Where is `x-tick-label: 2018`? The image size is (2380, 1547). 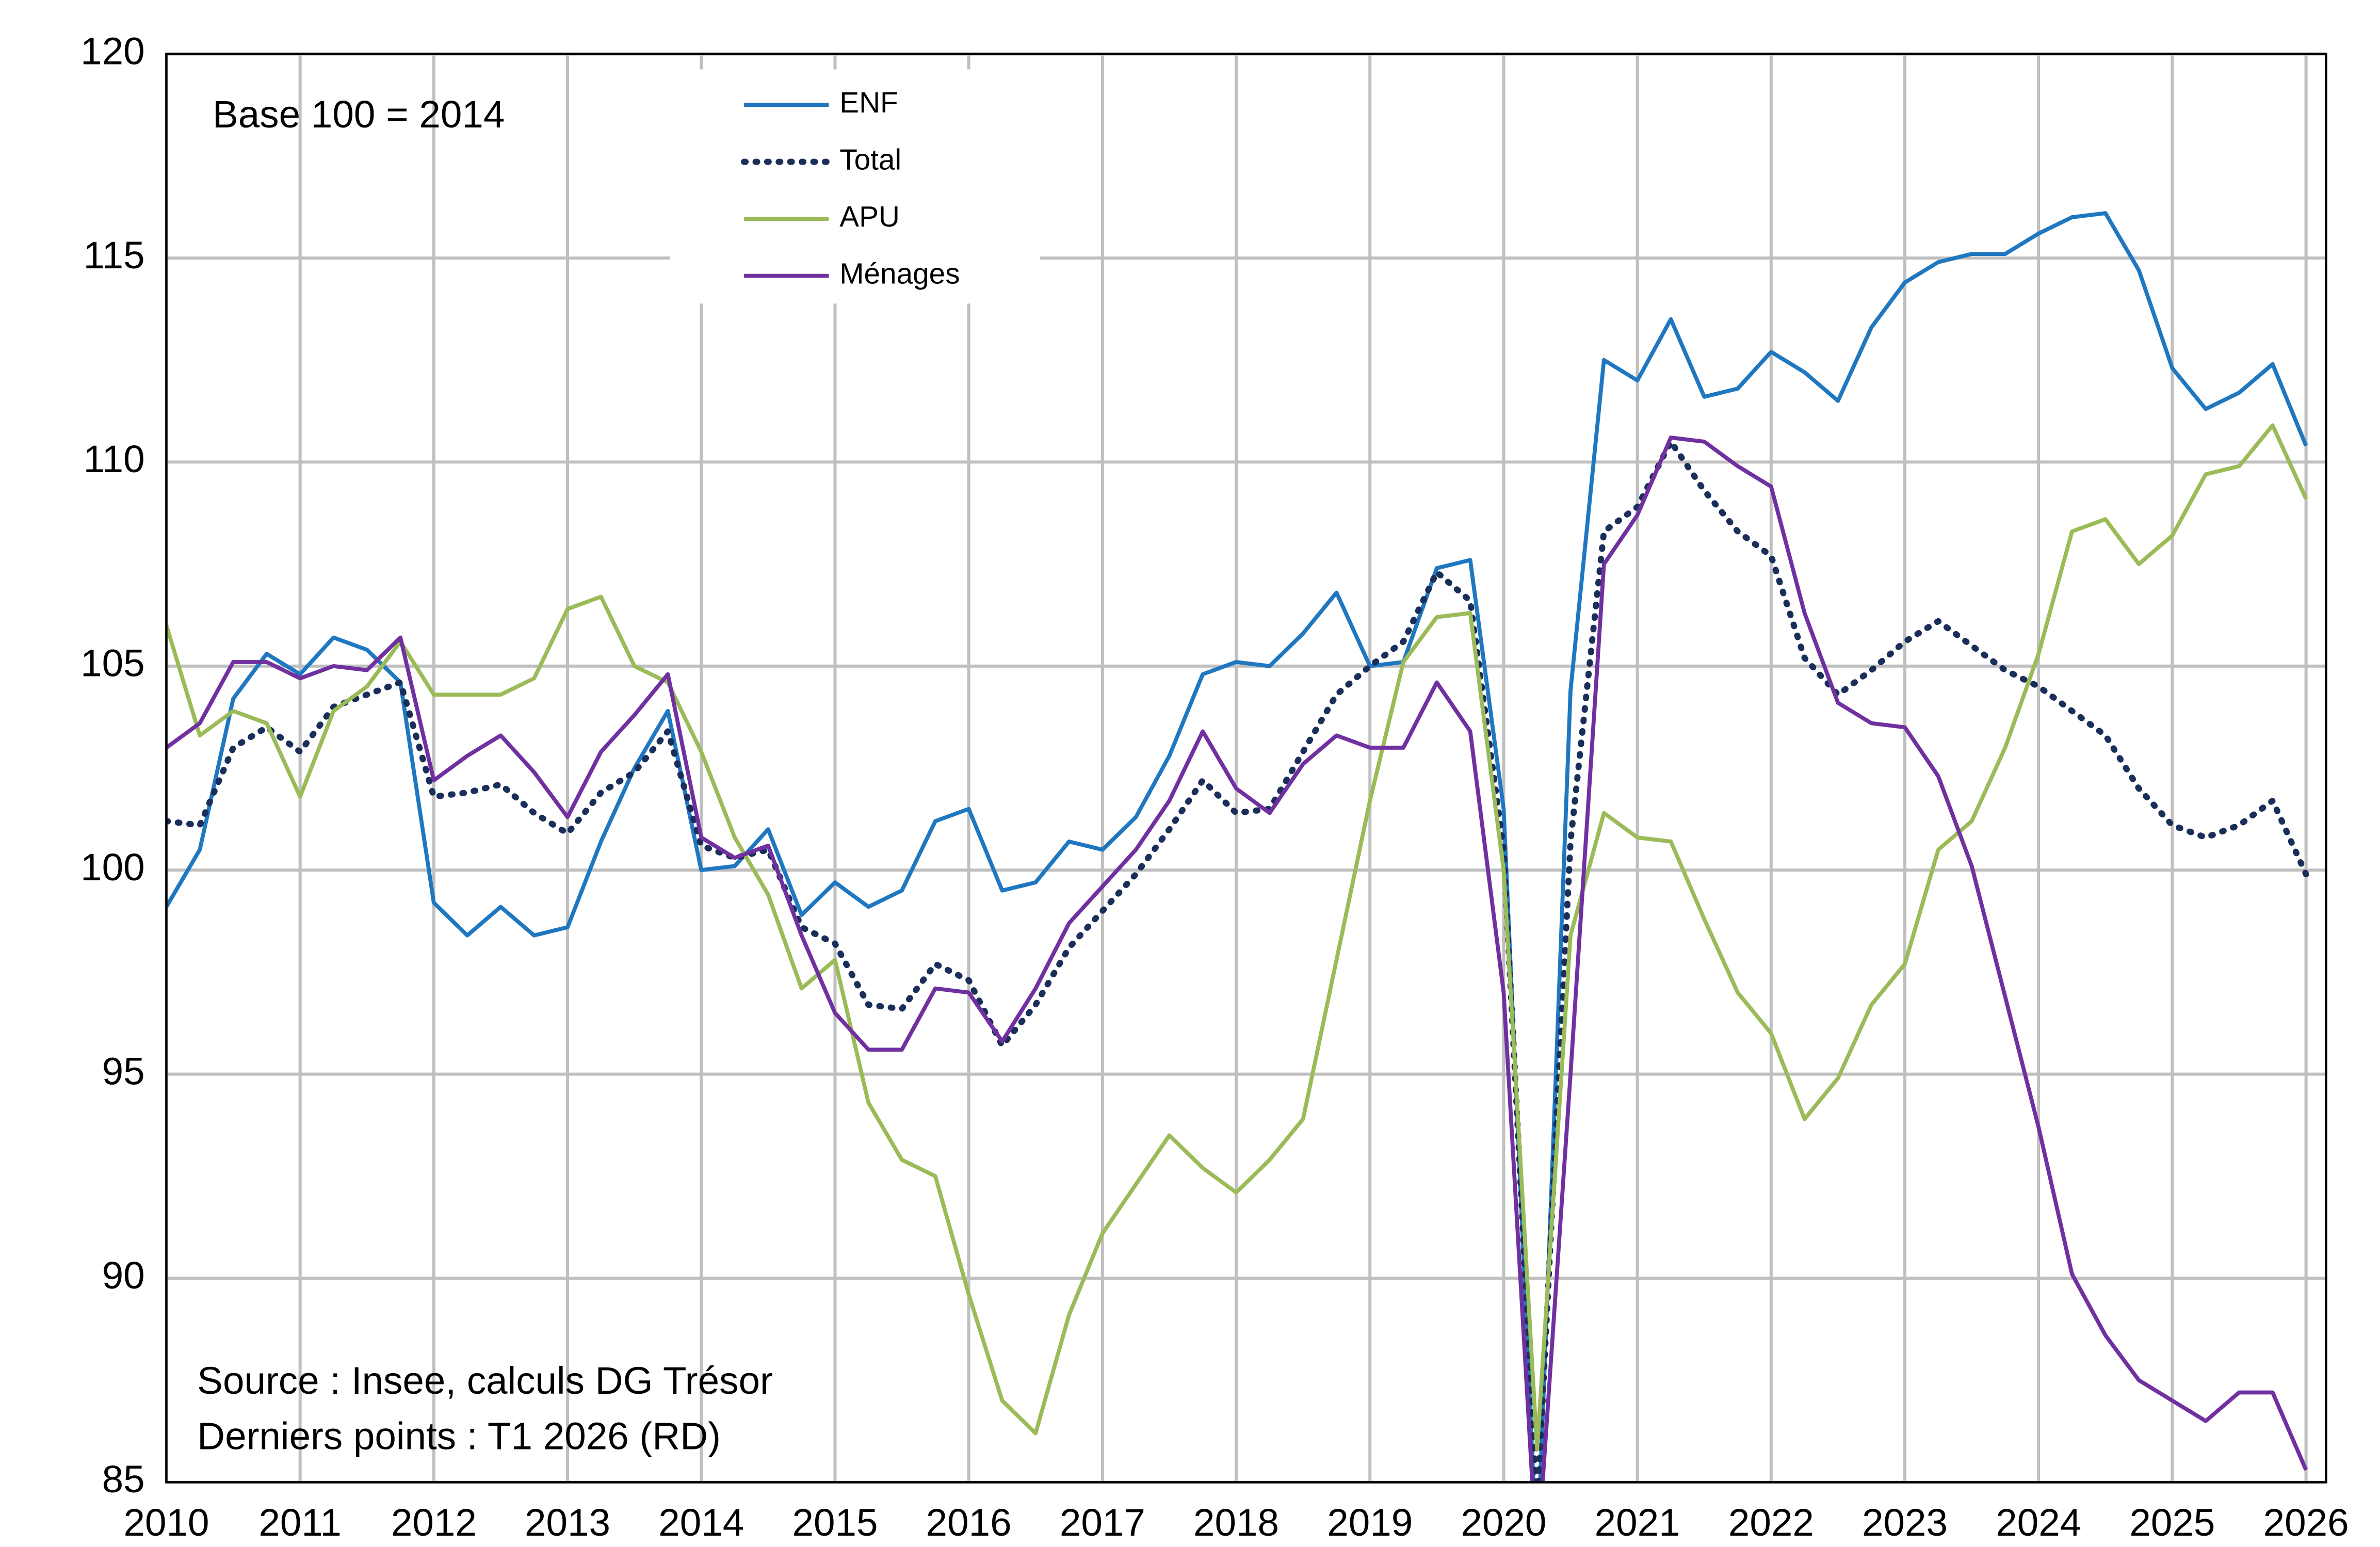
x-tick-label: 2018 is located at coordinates (1236, 1522).